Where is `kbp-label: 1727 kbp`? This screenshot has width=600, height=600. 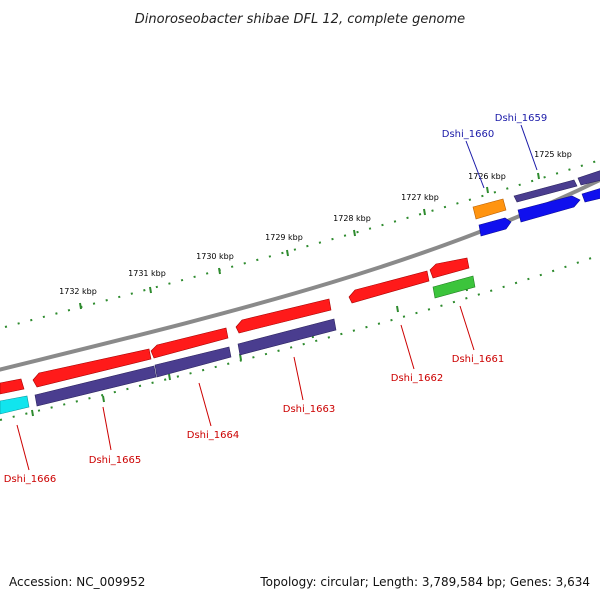 kbp-label: 1727 kbp is located at coordinates (420, 197).